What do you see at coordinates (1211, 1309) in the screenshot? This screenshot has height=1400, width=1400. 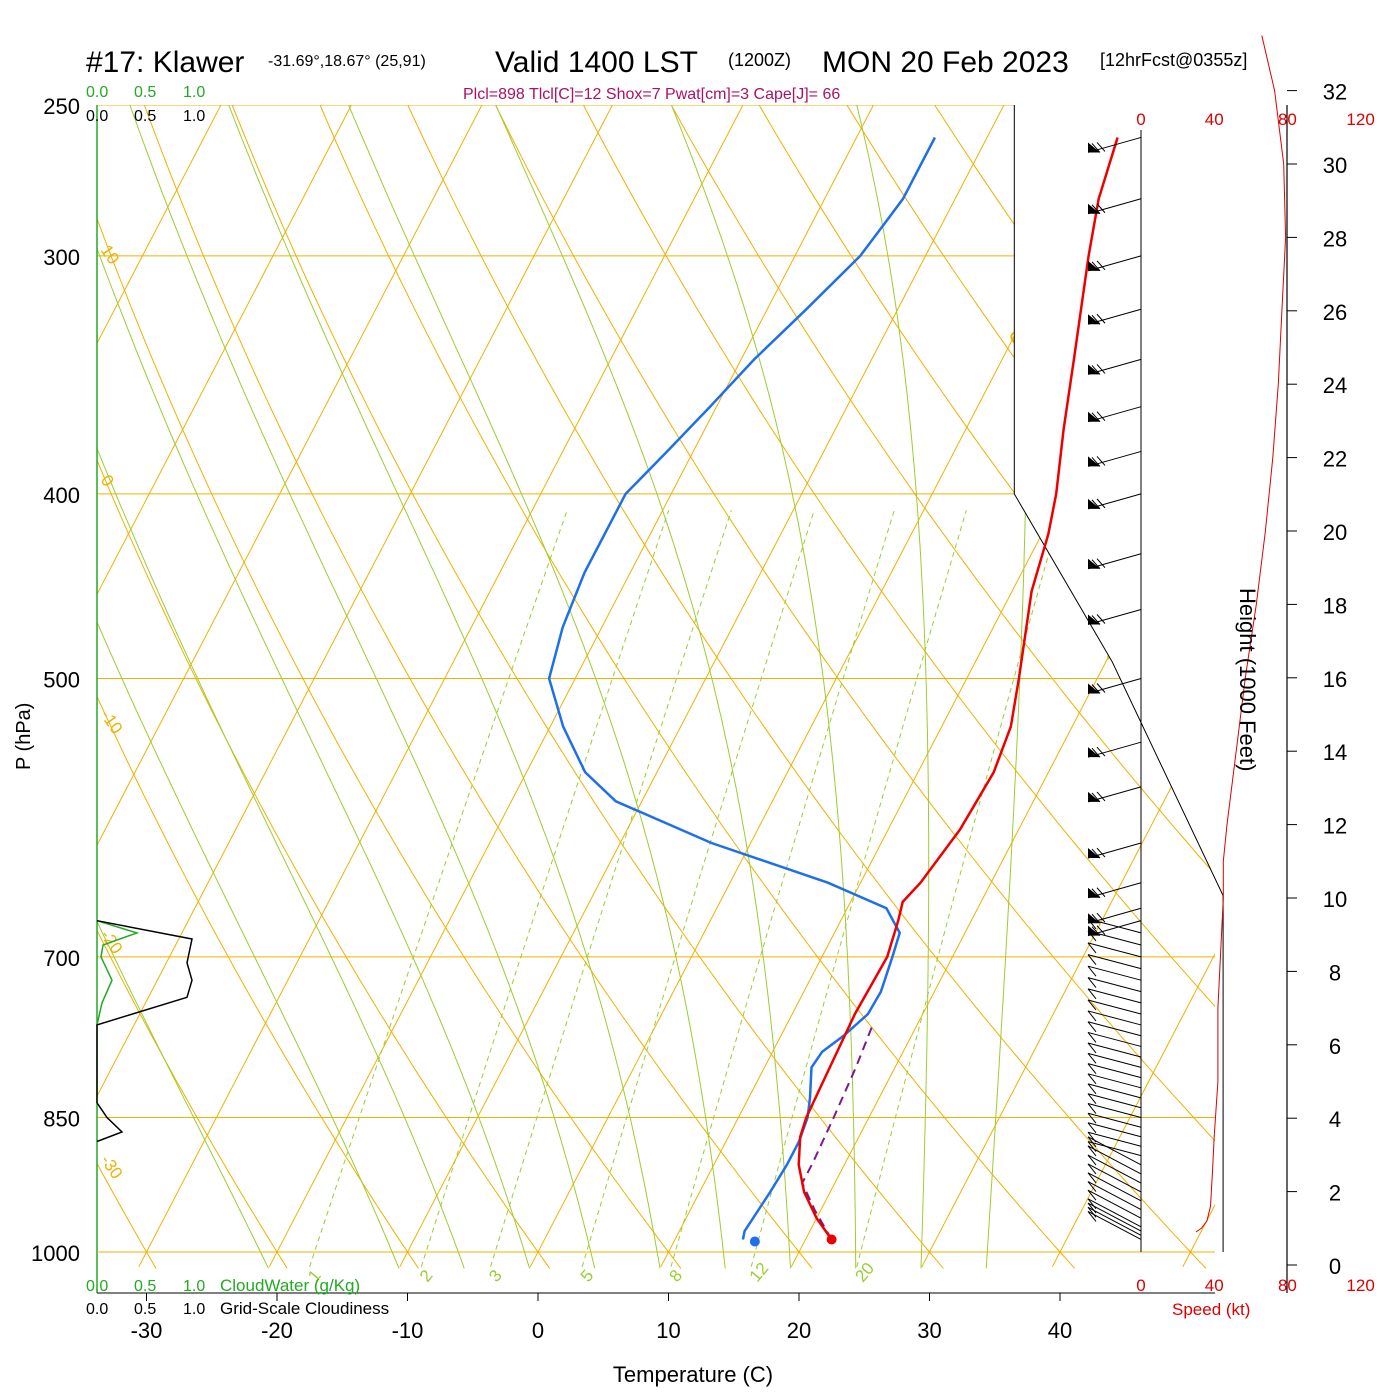 I see `speed-axis-title: Speed (kt)` at bounding box center [1211, 1309].